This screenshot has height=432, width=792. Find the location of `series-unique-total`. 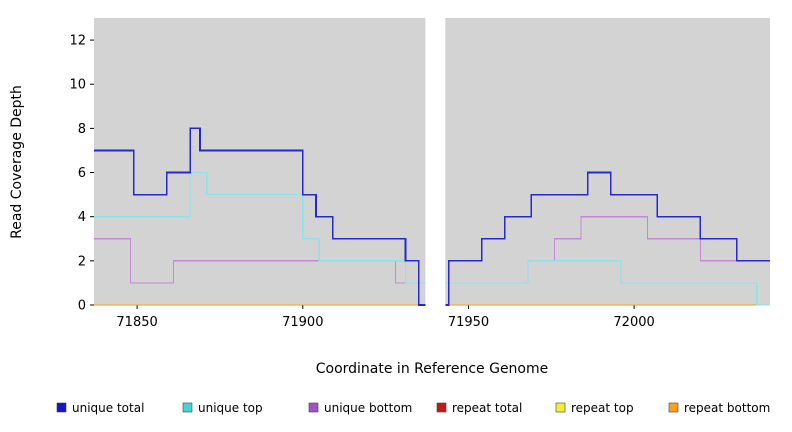

series-unique-total is located at coordinates (607, 238).